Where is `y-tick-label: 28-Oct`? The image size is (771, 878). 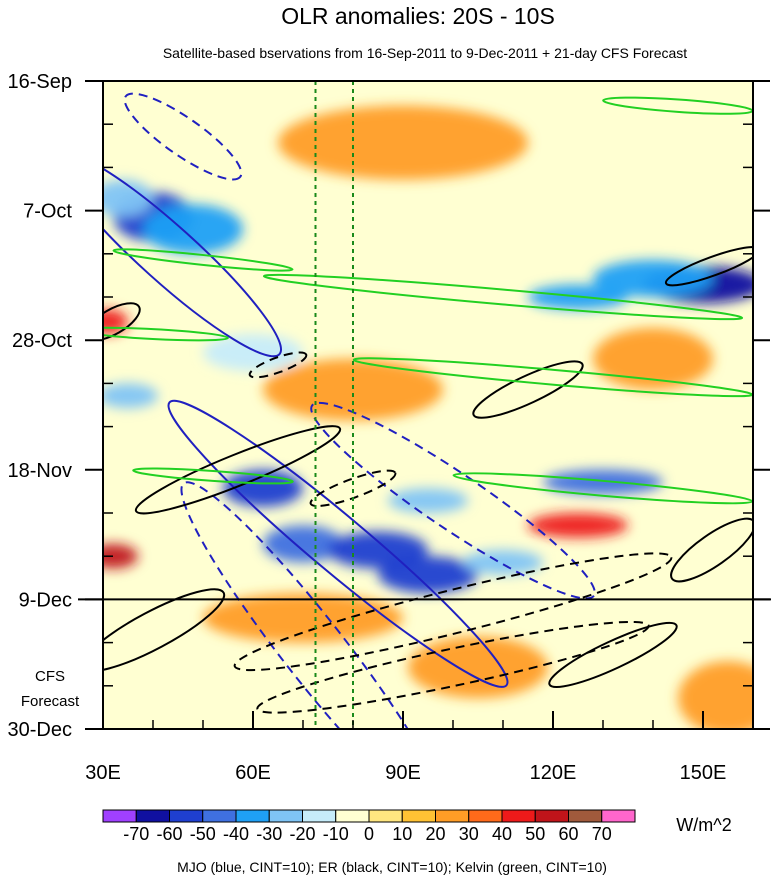 y-tick-label: 28-Oct is located at coordinates (42, 341).